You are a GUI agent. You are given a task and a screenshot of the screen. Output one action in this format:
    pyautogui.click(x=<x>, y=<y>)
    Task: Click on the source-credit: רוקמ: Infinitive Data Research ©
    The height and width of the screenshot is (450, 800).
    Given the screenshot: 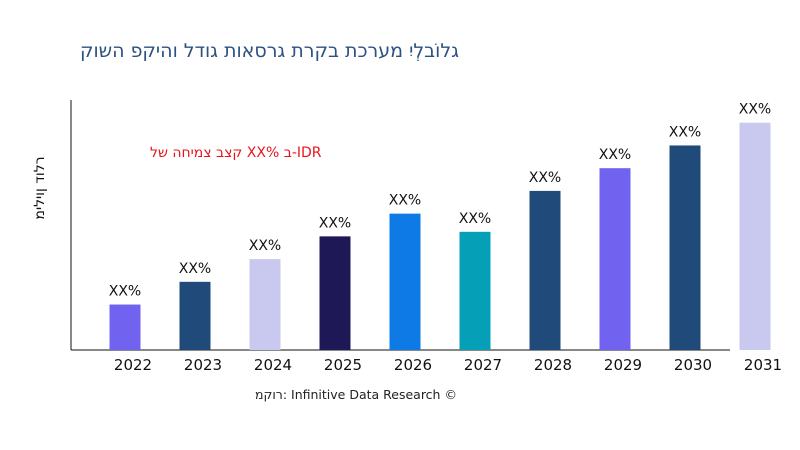 What is the action you would take?
    pyautogui.click(x=356, y=394)
    